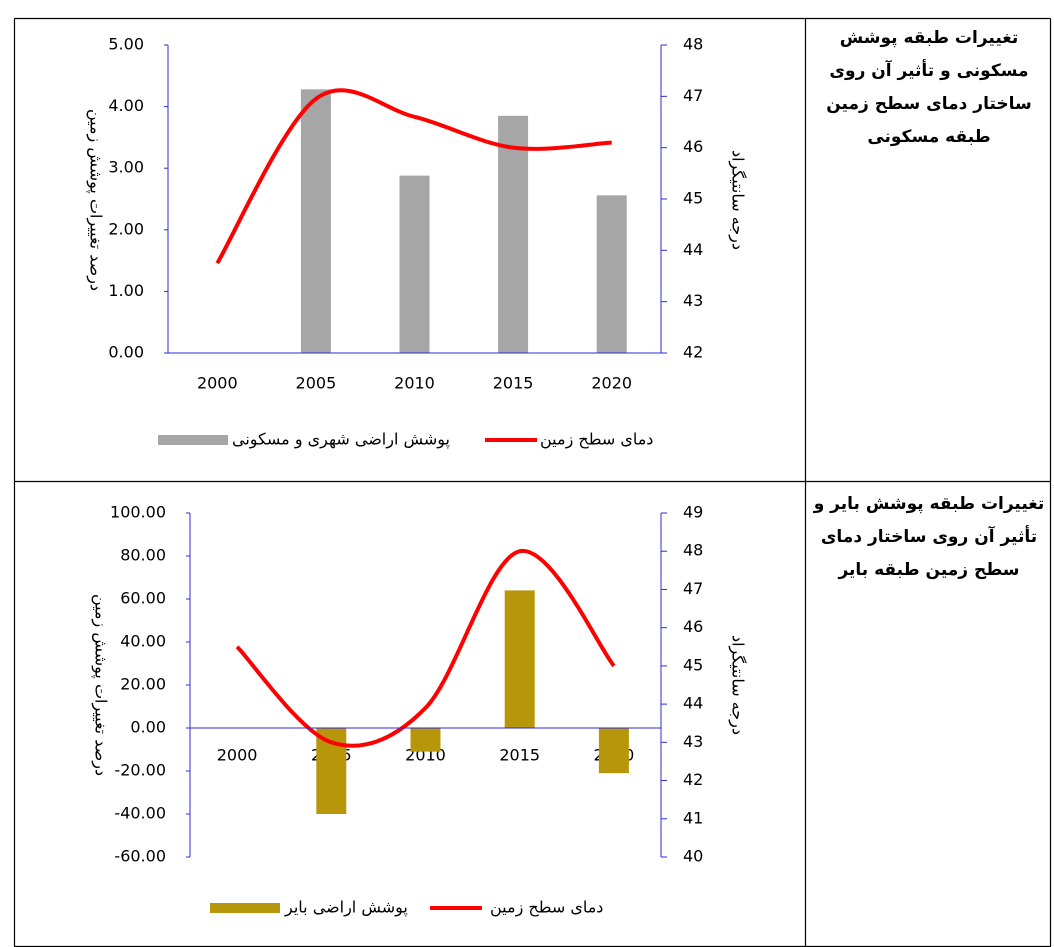  I want to click on y-tick-label: 3.00, so click(126, 167).